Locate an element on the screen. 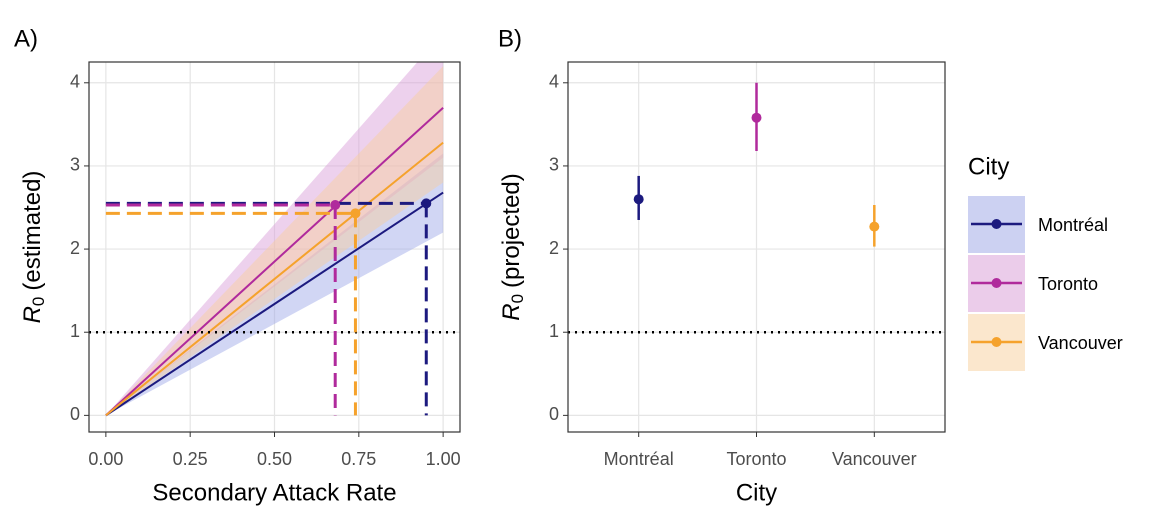 This screenshot has height=513, width=1157. x-axis-title: Secondary Attack Rate is located at coordinates (274, 492).